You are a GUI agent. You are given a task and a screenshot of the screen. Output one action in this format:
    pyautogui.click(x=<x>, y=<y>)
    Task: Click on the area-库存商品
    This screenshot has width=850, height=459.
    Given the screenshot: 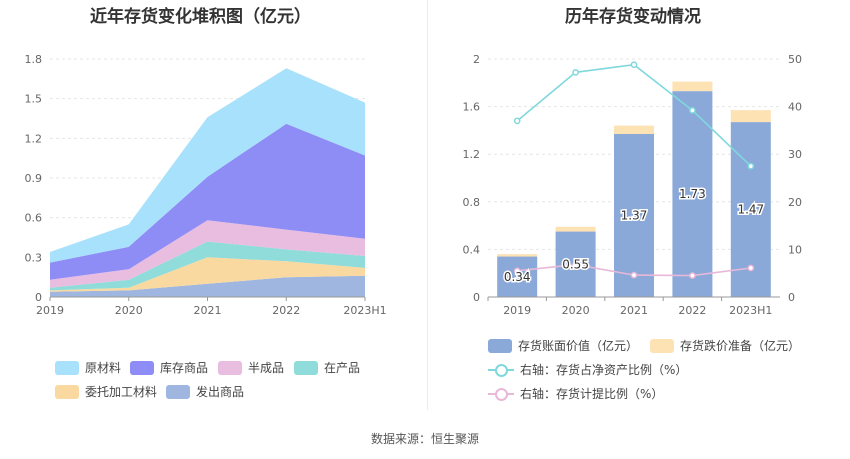 What is the action you would take?
    pyautogui.click(x=207, y=201)
    